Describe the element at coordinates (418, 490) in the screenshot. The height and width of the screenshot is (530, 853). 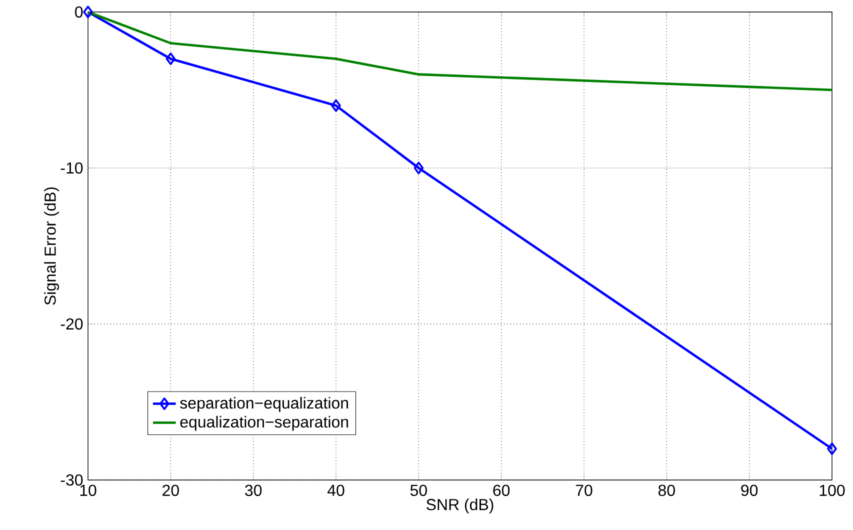
I see `x-tick-label: 50` at that location.